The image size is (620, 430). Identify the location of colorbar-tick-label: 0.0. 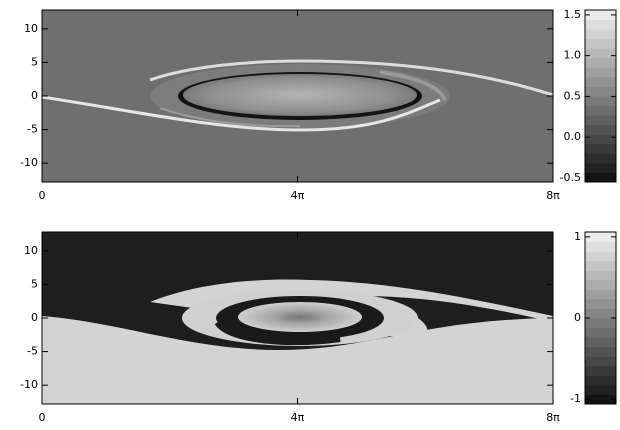
(573, 136).